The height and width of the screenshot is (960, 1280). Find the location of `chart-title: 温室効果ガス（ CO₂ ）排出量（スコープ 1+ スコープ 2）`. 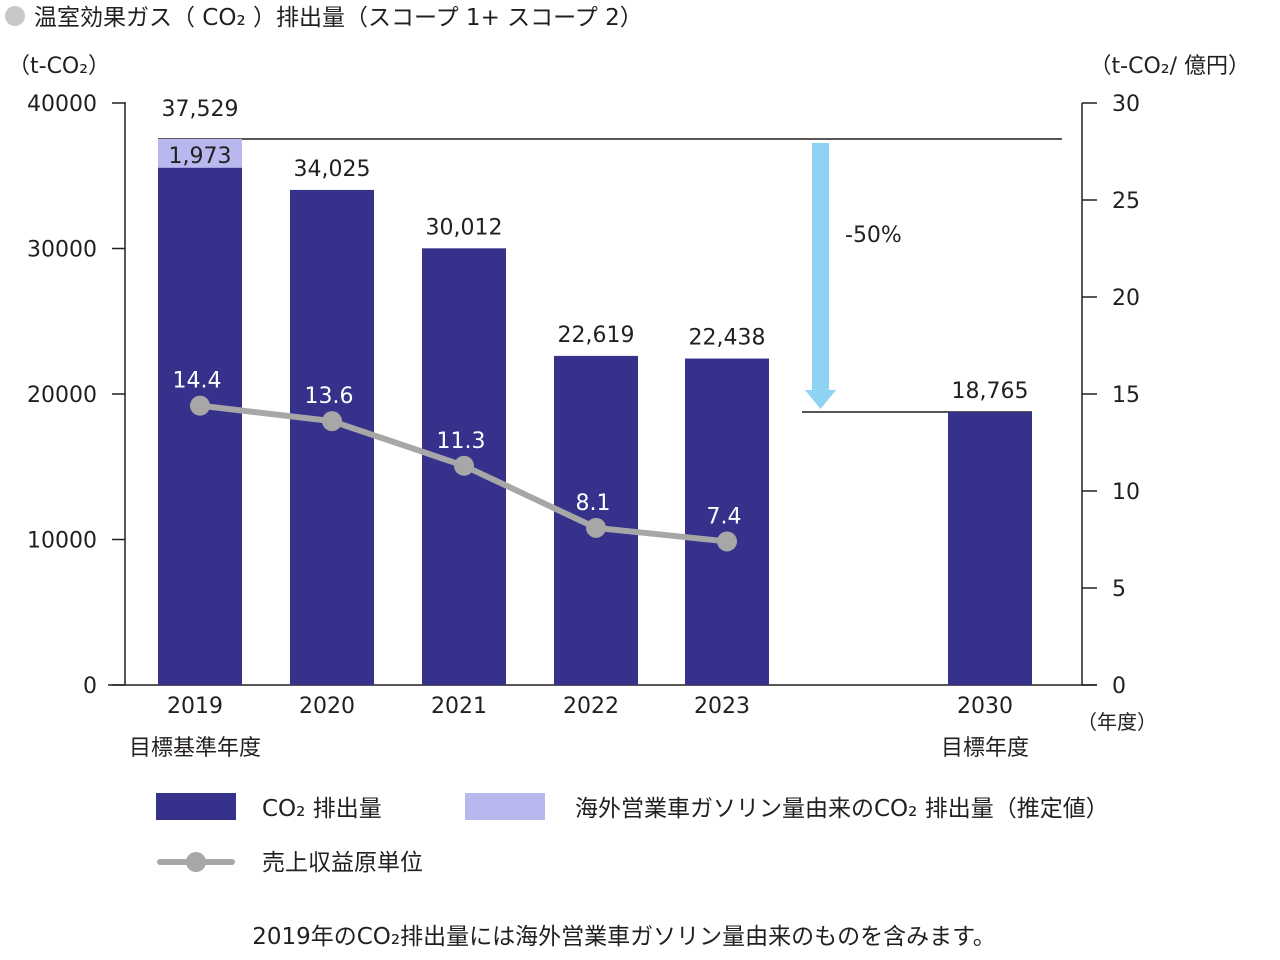

chart-title: 温室効果ガス（ CO₂ ）排出量（スコープ 1+ スコープ 2） is located at coordinates (338, 18).